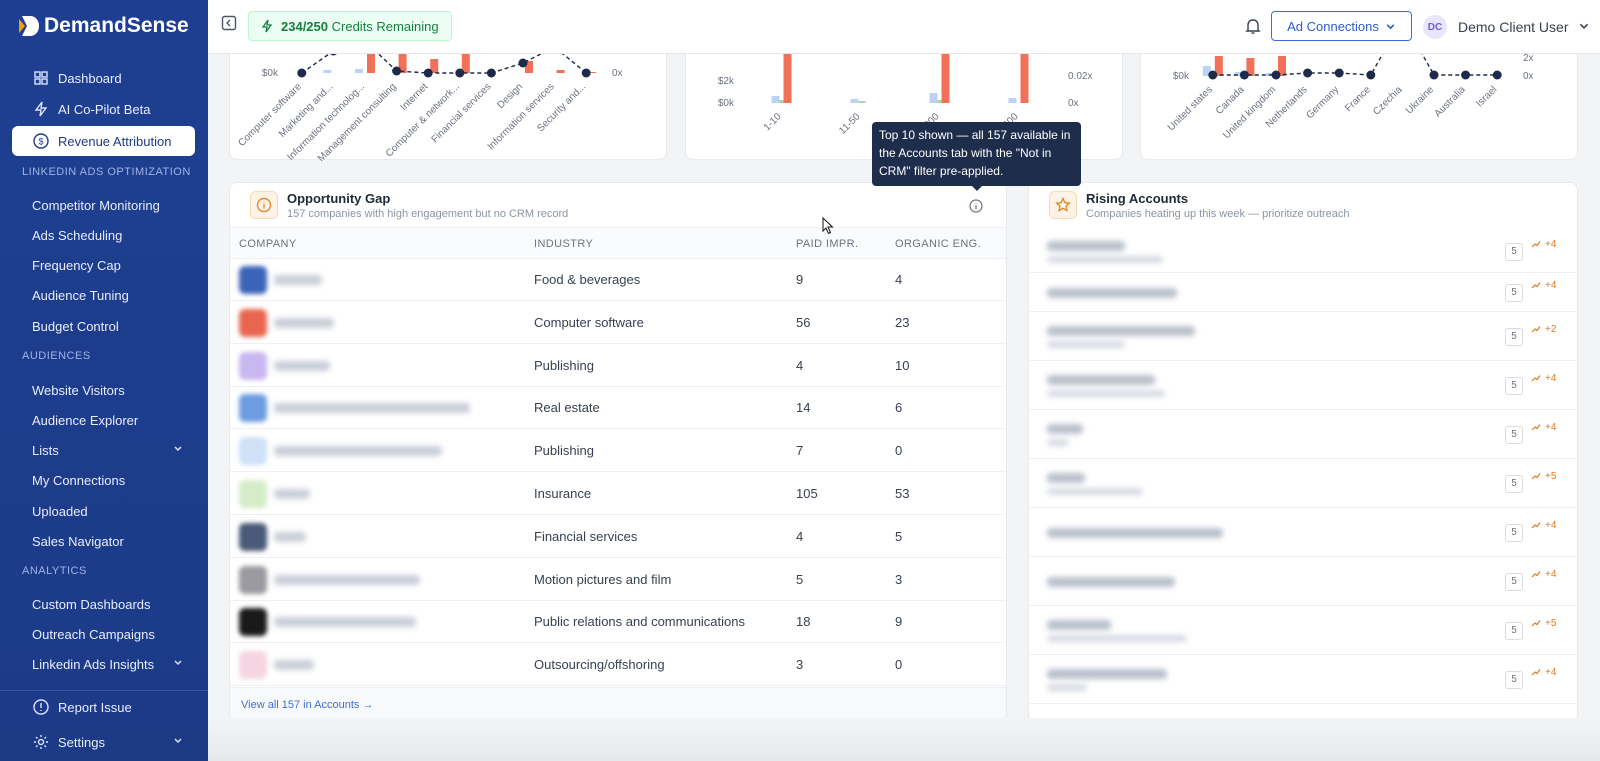  Describe the element at coordinates (827, 244) in the screenshot. I see `column-header-paid-impressions: PAID IMPR.` at that location.